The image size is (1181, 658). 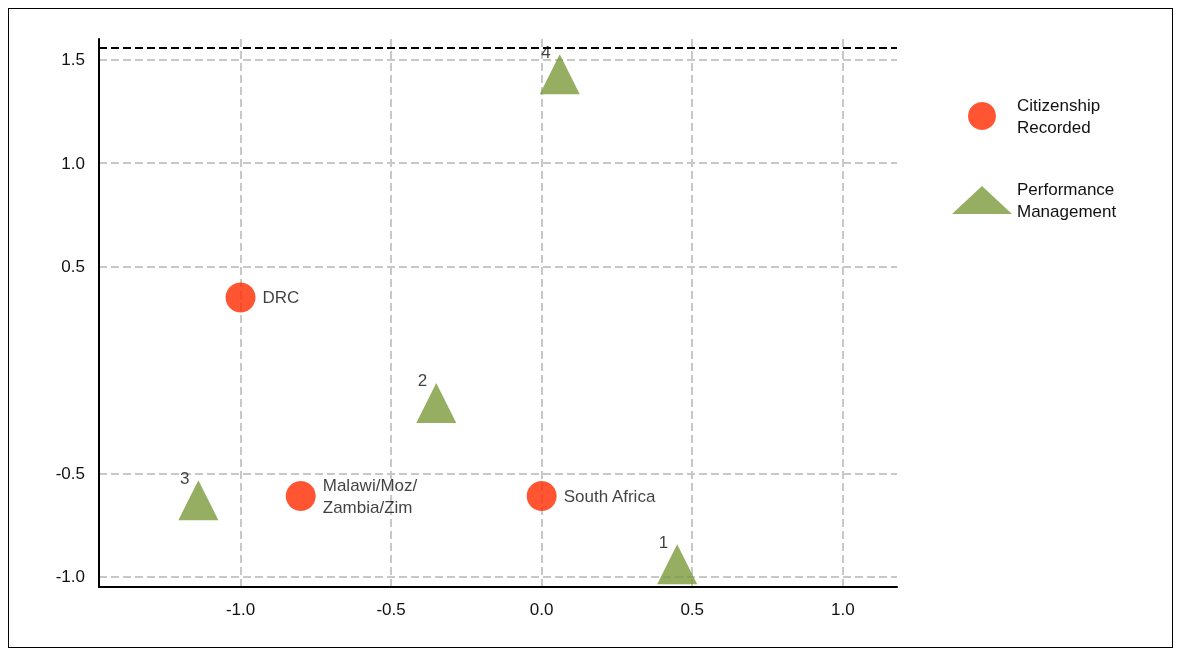 What do you see at coordinates (391, 609) in the screenshot?
I see `x-tick-label: -0.5` at bounding box center [391, 609].